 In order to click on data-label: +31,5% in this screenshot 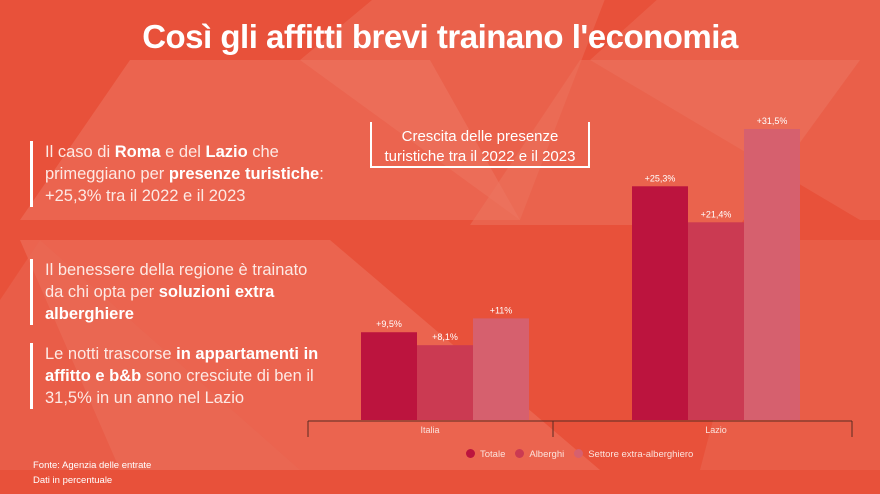, I will do `click(772, 121)`.